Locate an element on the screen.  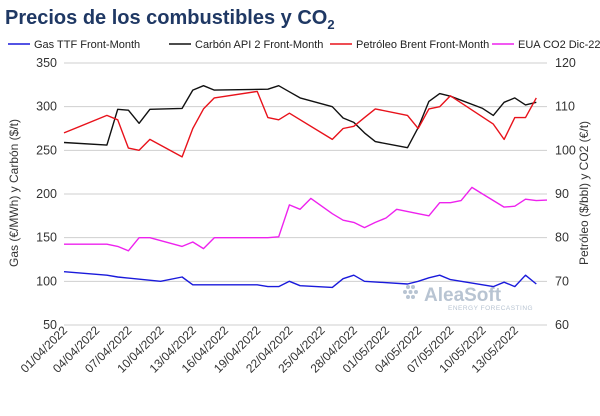
right-axis: 60 70 80 90 100 110 120 is located at coordinates (565, 194).